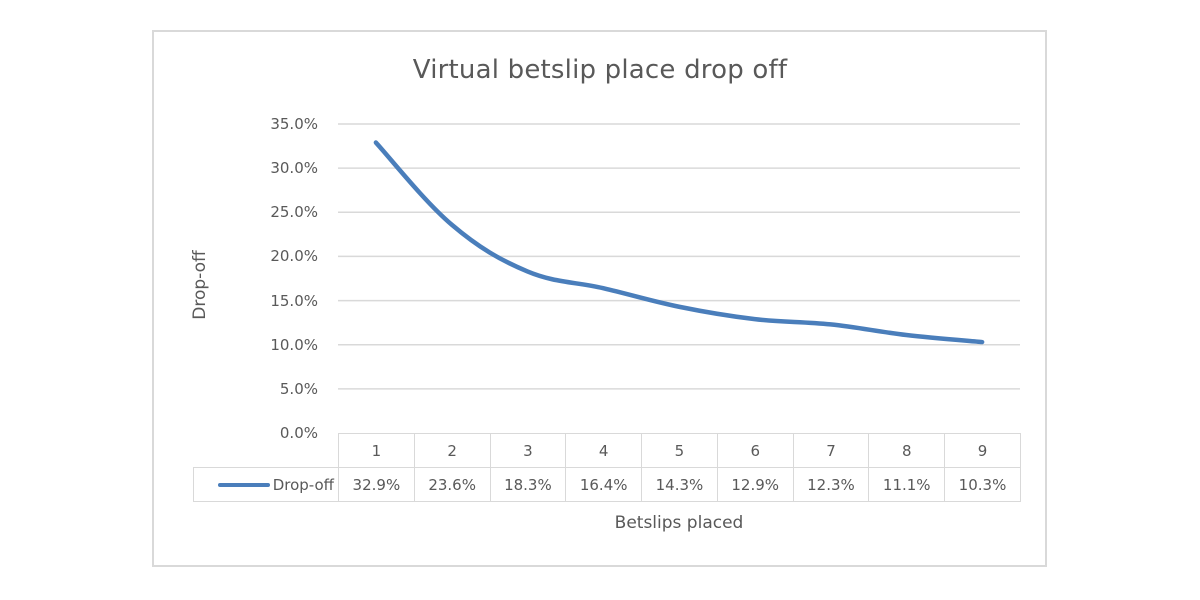 The image size is (1200, 600). What do you see at coordinates (294, 344) in the screenshot?
I see `y-tick-label: 10.0%` at bounding box center [294, 344].